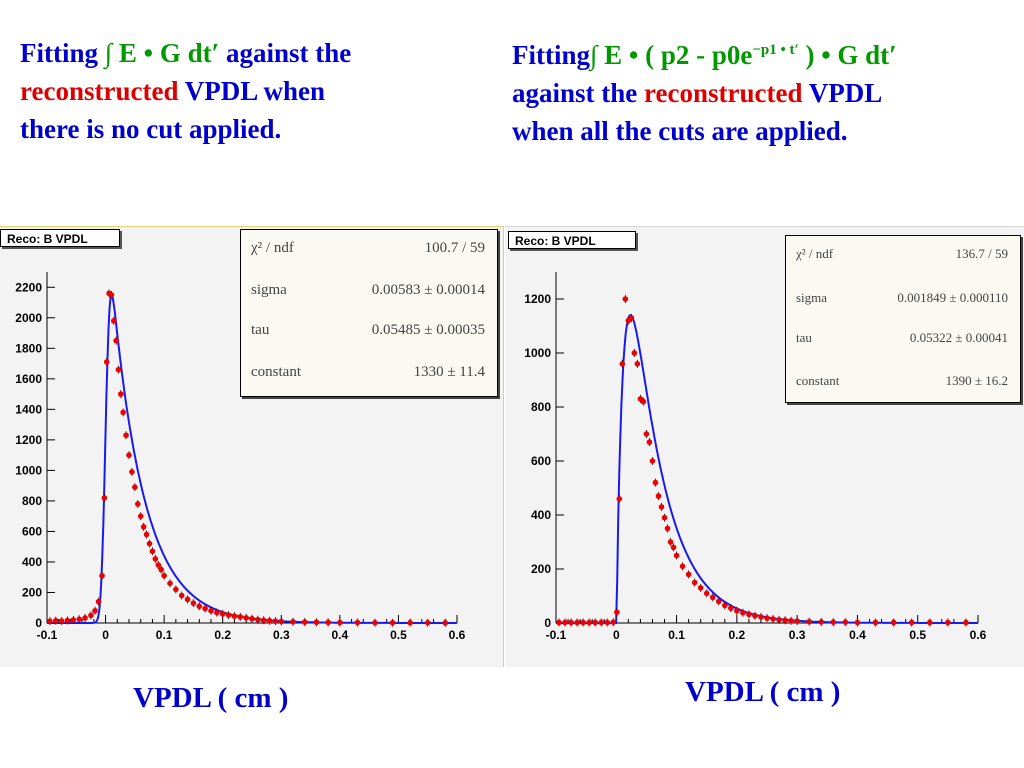 This screenshot has height=768, width=1024. I want to click on stats-param-name: tau, so click(260, 330).